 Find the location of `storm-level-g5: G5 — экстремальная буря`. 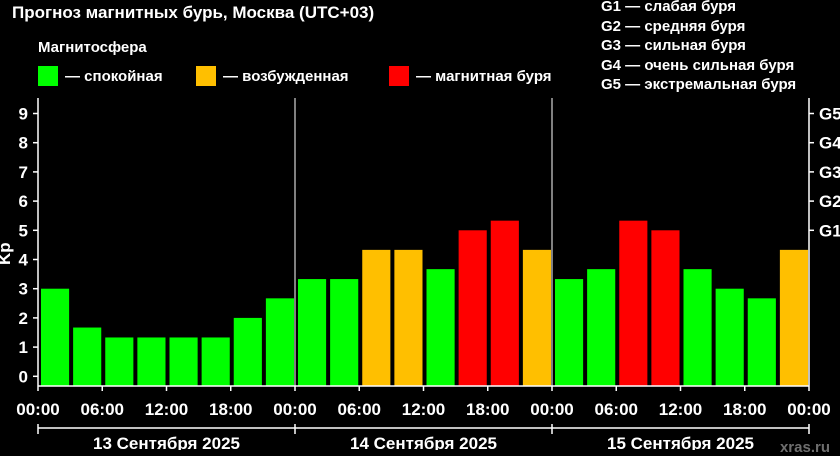

storm-level-g5: G5 — экстремальная буря is located at coordinates (699, 84).